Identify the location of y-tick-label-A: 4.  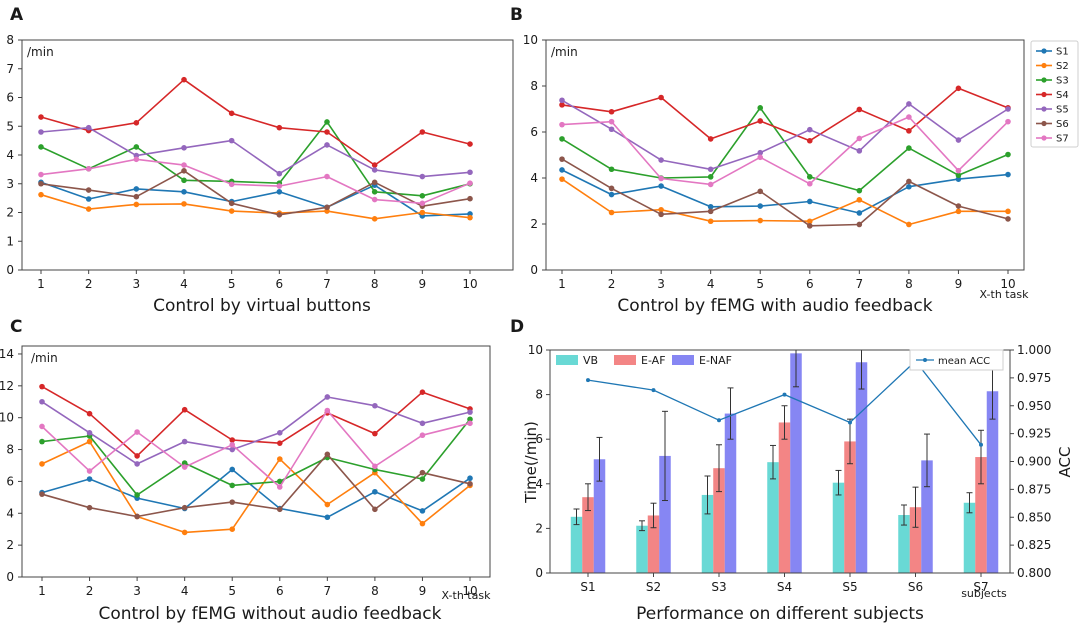
(10, 155).